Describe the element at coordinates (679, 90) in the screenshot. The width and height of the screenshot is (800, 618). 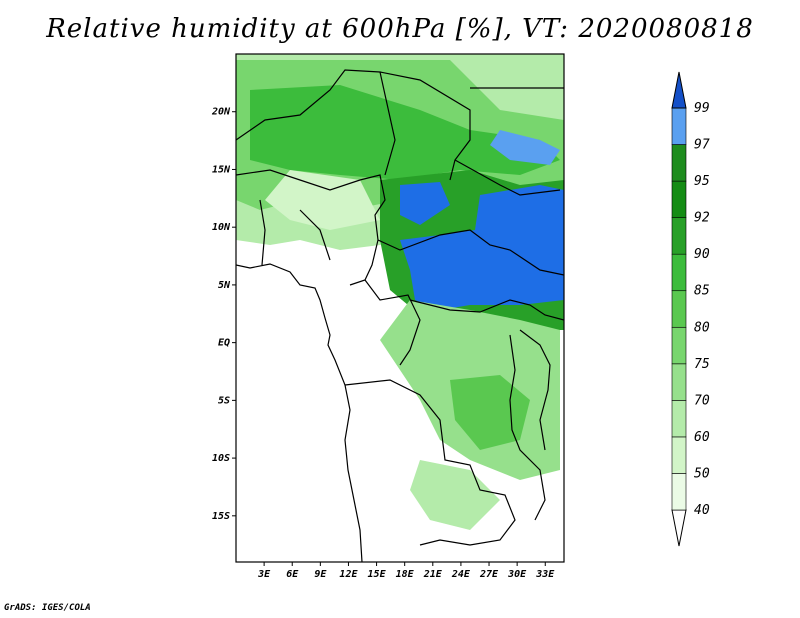
I see `colorbar-over-triangle` at that location.